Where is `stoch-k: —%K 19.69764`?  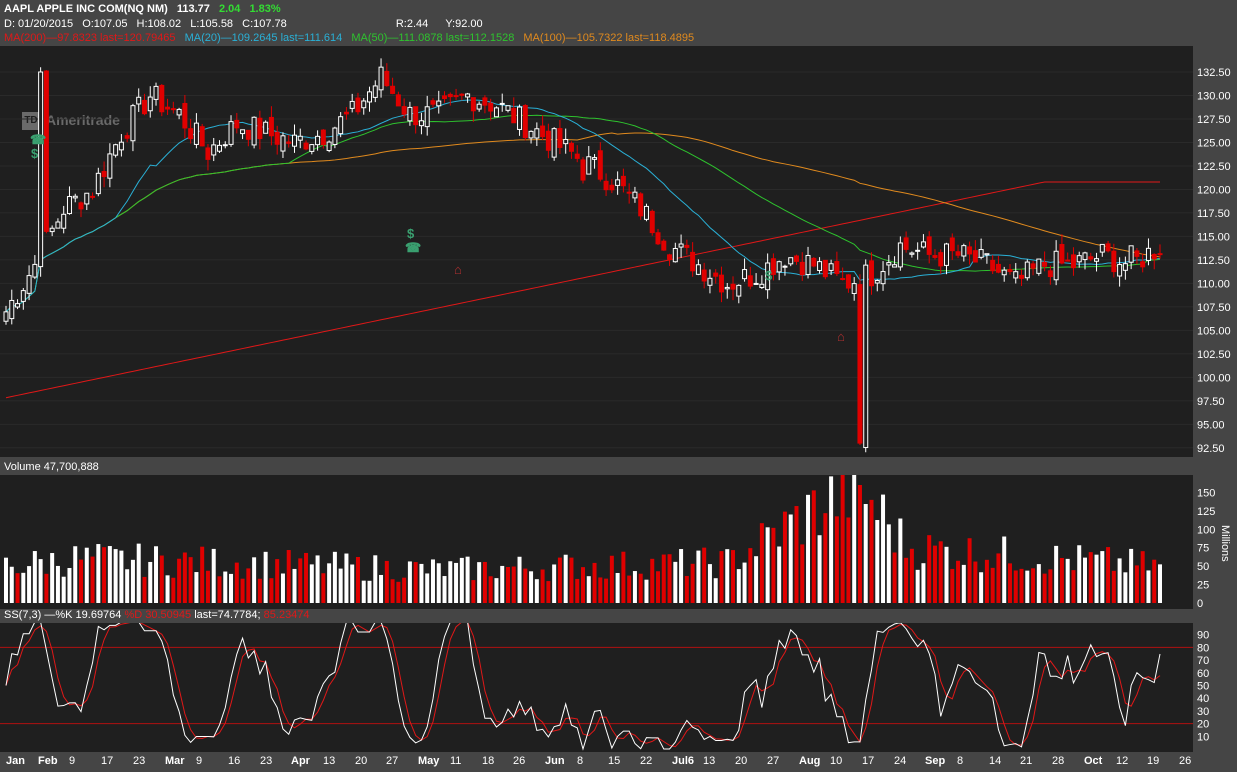
stoch-k: —%K 19.69764 is located at coordinates (83, 615).